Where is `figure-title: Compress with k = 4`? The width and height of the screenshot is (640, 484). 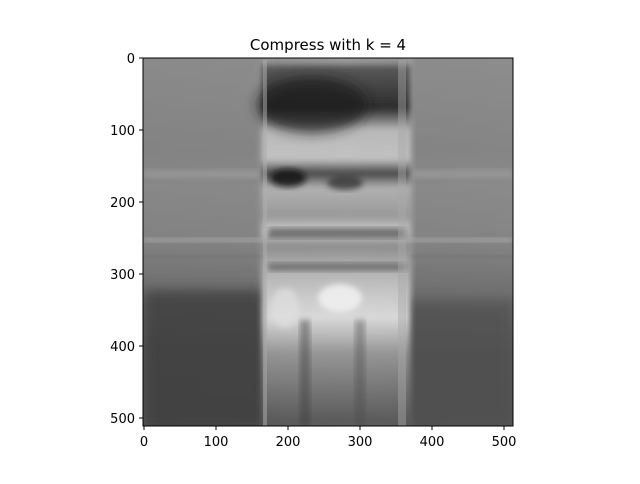 figure-title: Compress with k = 4 is located at coordinates (328, 45).